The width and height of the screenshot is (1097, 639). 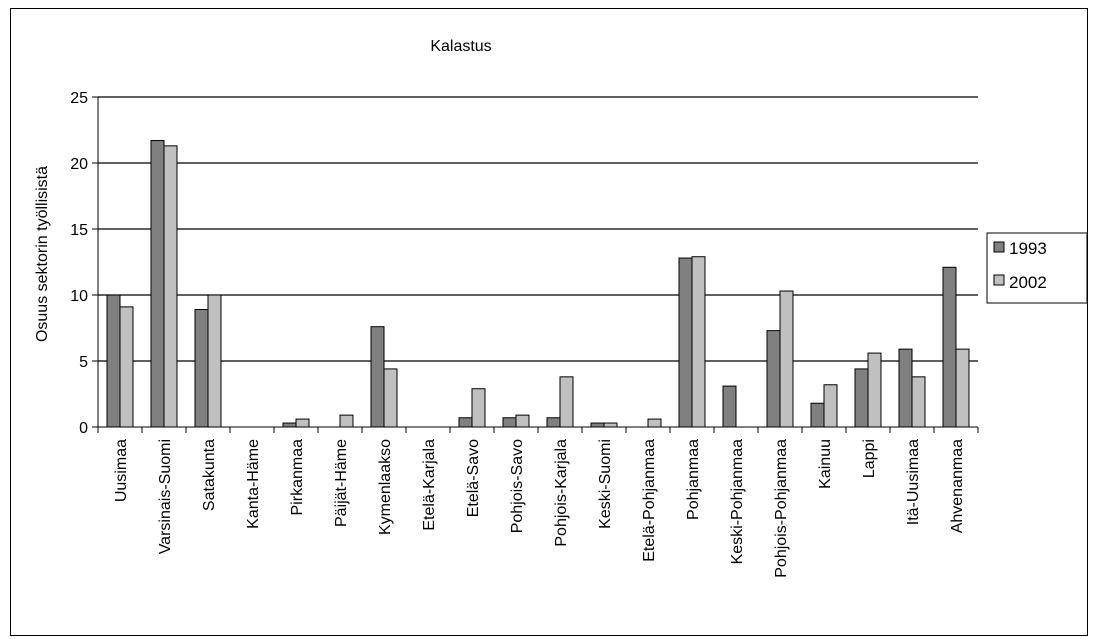 I want to click on legend-label-2002: 2002, so click(x=1028, y=282).